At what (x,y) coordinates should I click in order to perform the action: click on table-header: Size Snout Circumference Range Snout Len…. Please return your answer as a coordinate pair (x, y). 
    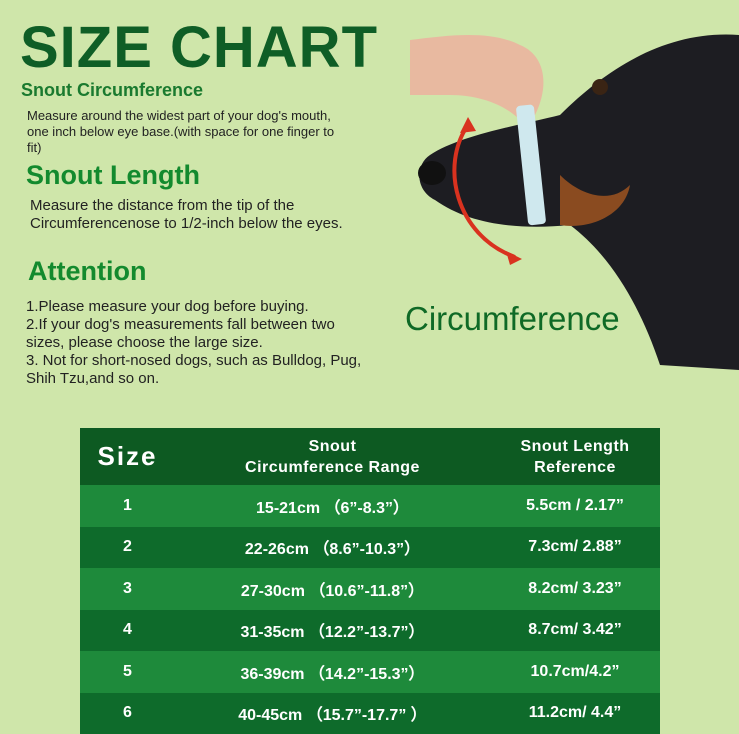
    Looking at the image, I should click on (370, 456).